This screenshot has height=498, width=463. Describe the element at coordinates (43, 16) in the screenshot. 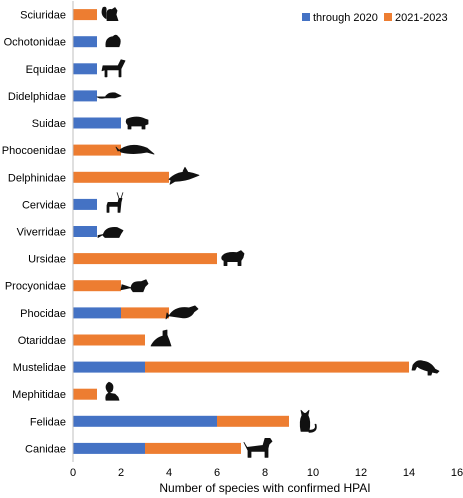

I see `category-label-sciuridae: Sciuridae` at that location.